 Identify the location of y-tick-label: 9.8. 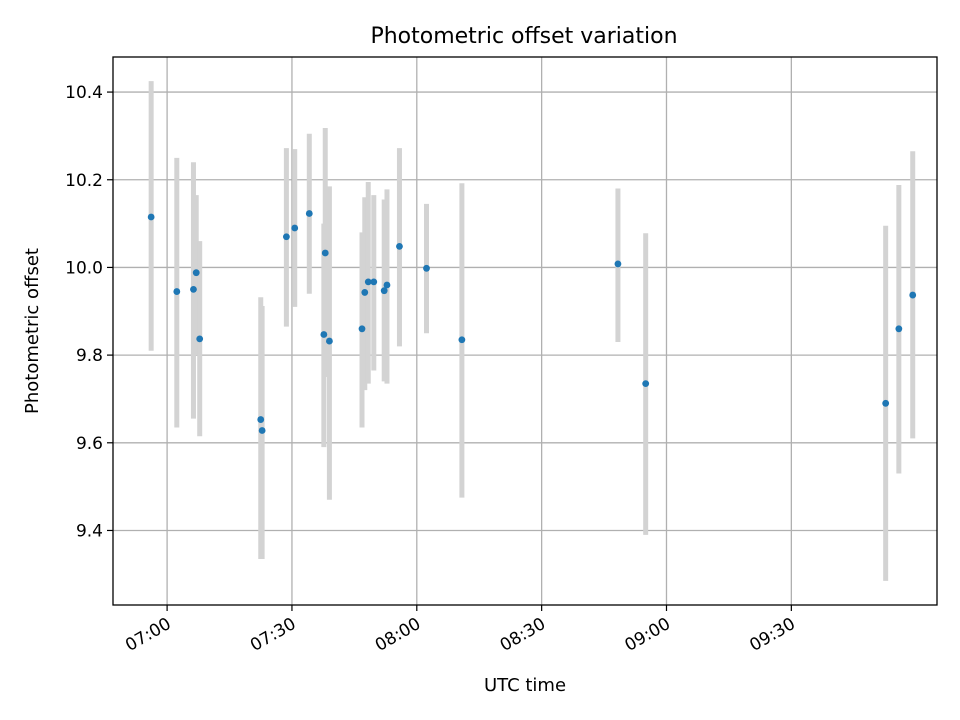
(89, 356).